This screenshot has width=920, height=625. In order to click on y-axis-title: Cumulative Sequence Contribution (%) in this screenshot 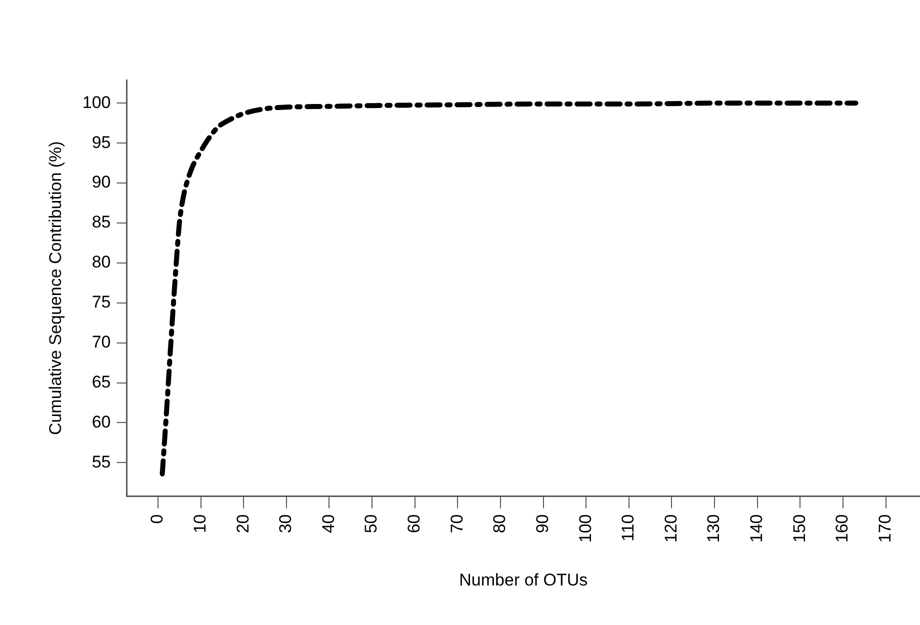, I will do `click(55, 288)`.